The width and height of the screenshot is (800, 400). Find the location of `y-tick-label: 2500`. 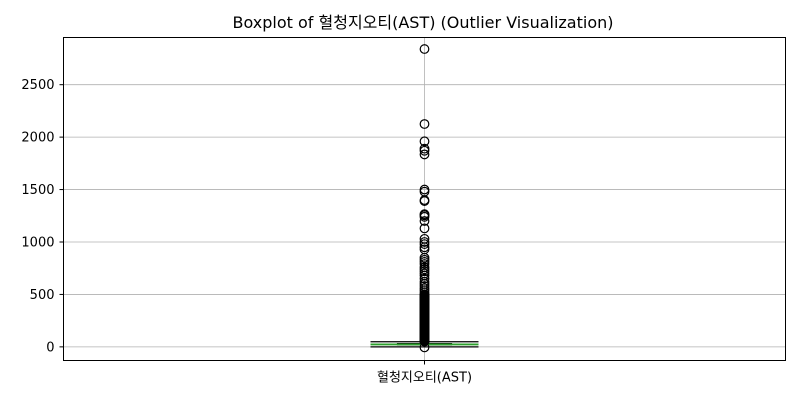

y-tick-label: 2500 is located at coordinates (37, 85).